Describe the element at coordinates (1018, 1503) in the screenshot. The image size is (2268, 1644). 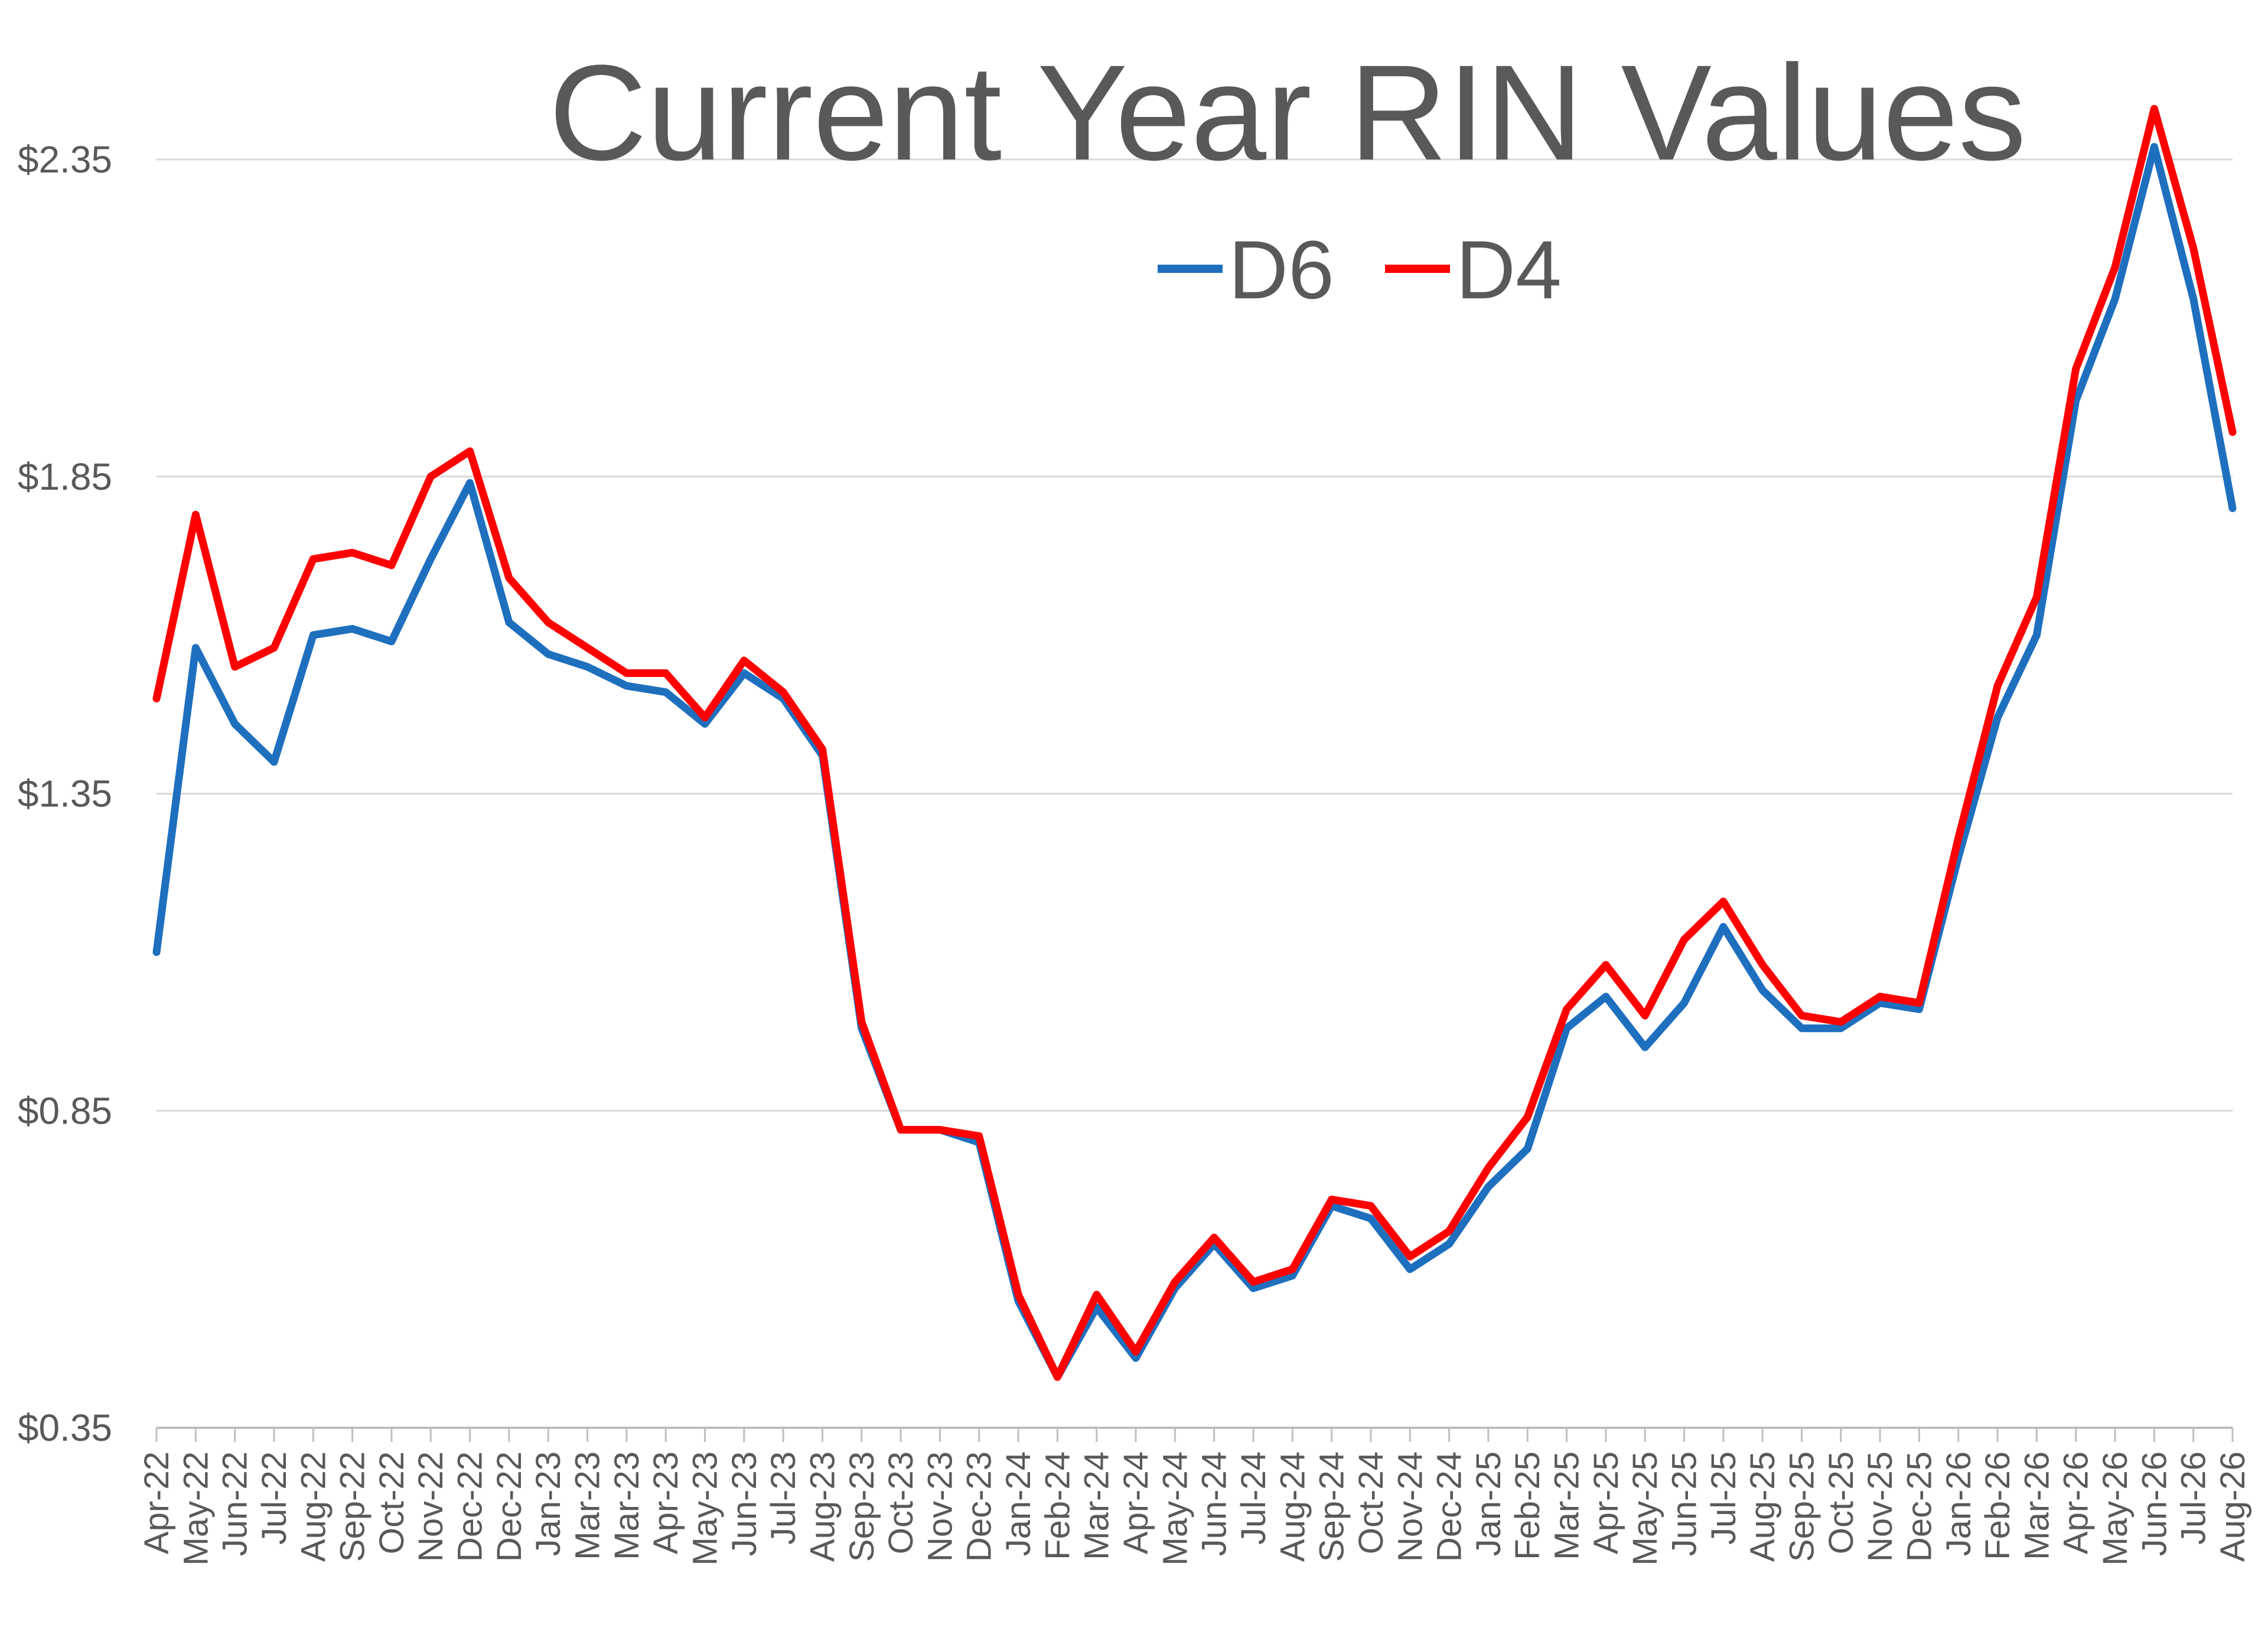
I see `x-tick-label: Jan-24` at that location.